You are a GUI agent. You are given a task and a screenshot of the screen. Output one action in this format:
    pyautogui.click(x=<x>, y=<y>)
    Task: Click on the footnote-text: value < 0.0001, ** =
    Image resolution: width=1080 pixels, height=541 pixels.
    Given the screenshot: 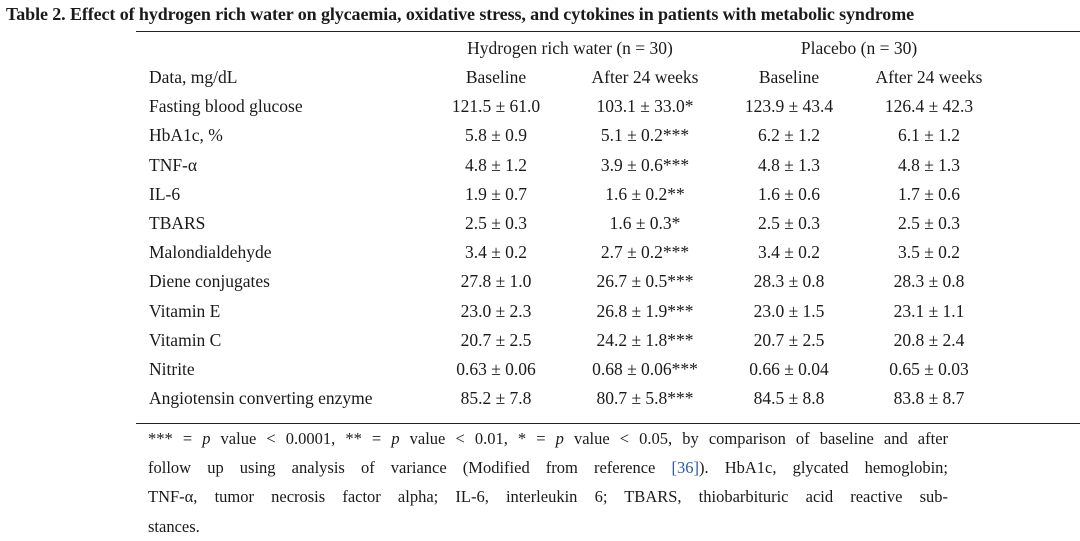 What is the action you would take?
    pyautogui.click(x=301, y=438)
    